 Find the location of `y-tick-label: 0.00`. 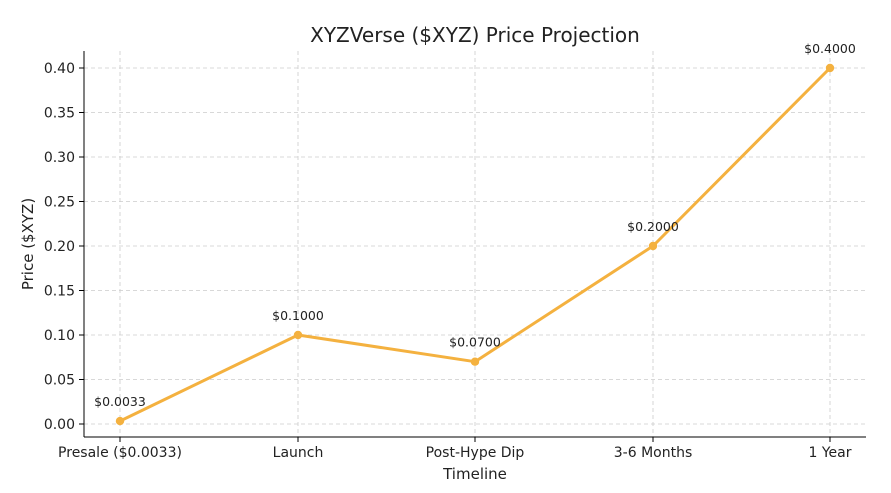

y-tick-label: 0.00 is located at coordinates (59, 425).